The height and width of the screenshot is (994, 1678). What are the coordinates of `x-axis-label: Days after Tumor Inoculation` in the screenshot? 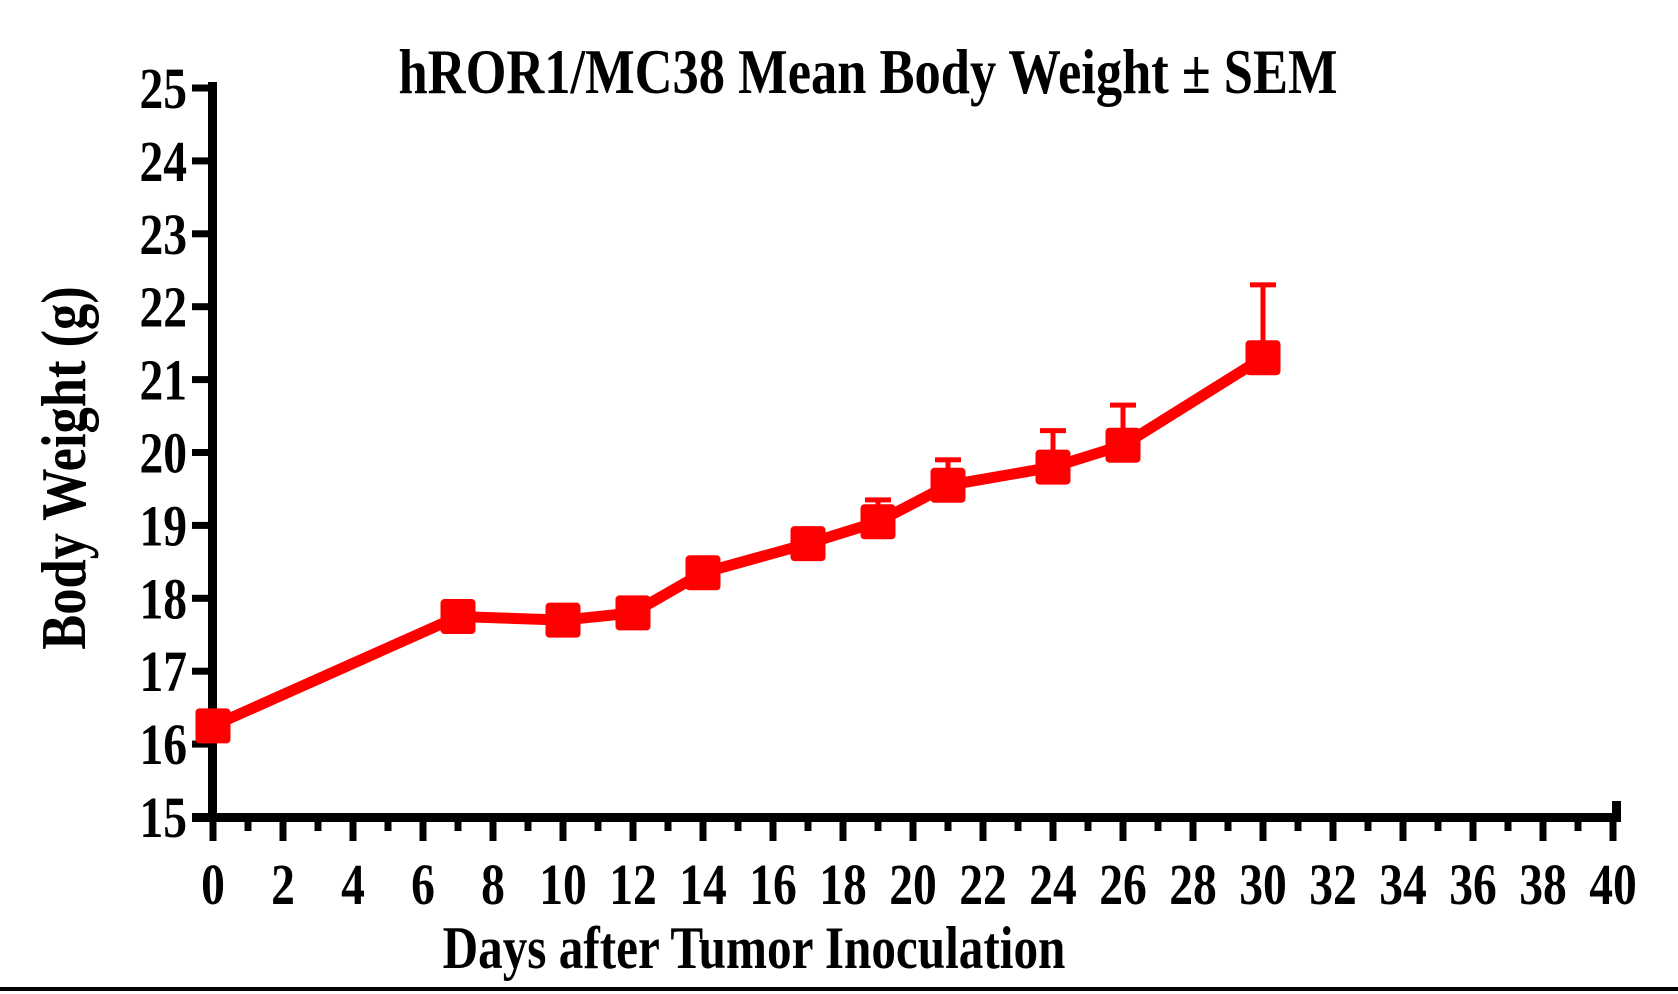 It's located at (754, 948).